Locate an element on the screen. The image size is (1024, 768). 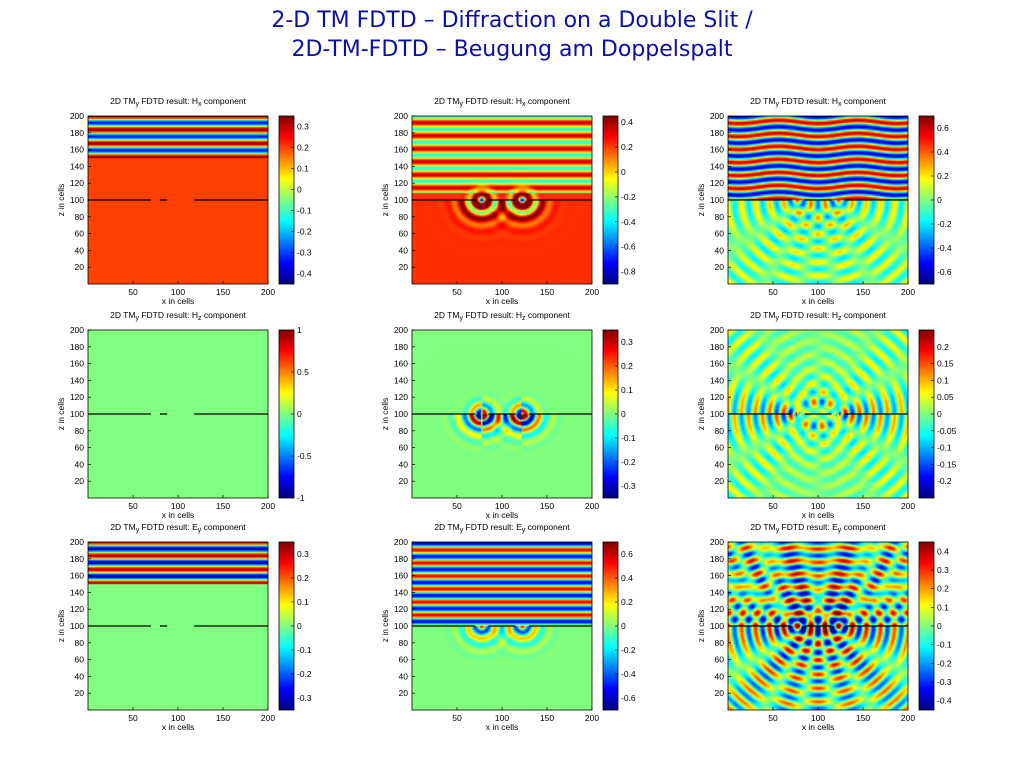
plot-r2c2-x-tick-label: 150 is located at coordinates (547, 506).